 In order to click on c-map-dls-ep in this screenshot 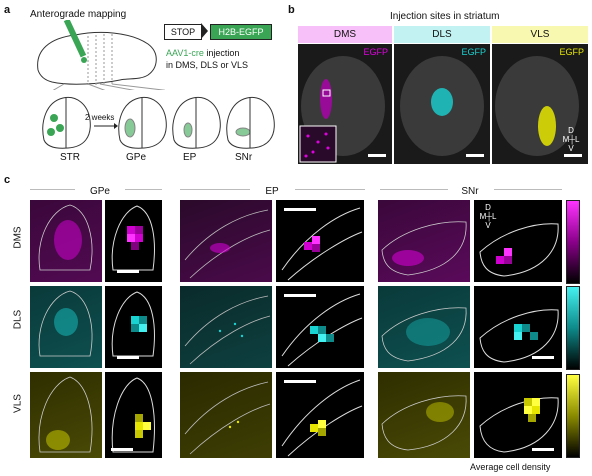, I will do `click(320, 327)`.